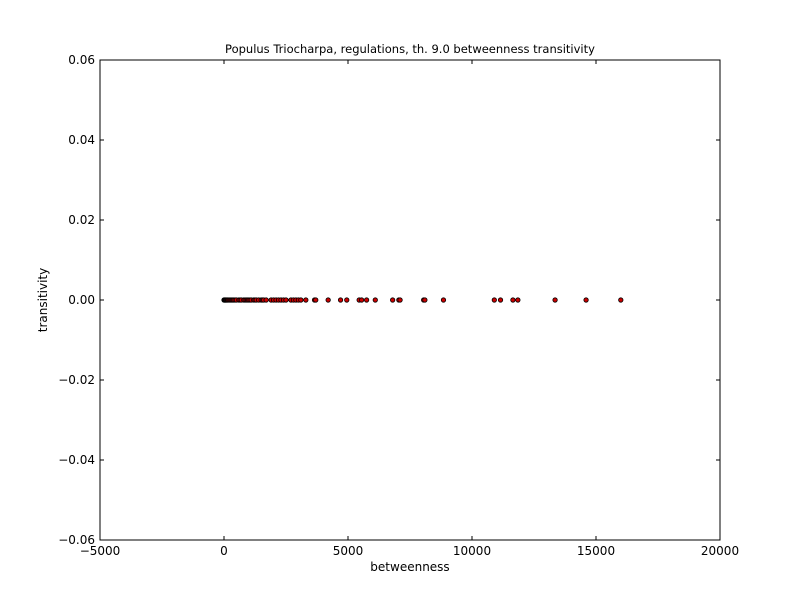 The width and height of the screenshot is (800, 600). I want to click on y-tick-label: 0.04, so click(81, 140).